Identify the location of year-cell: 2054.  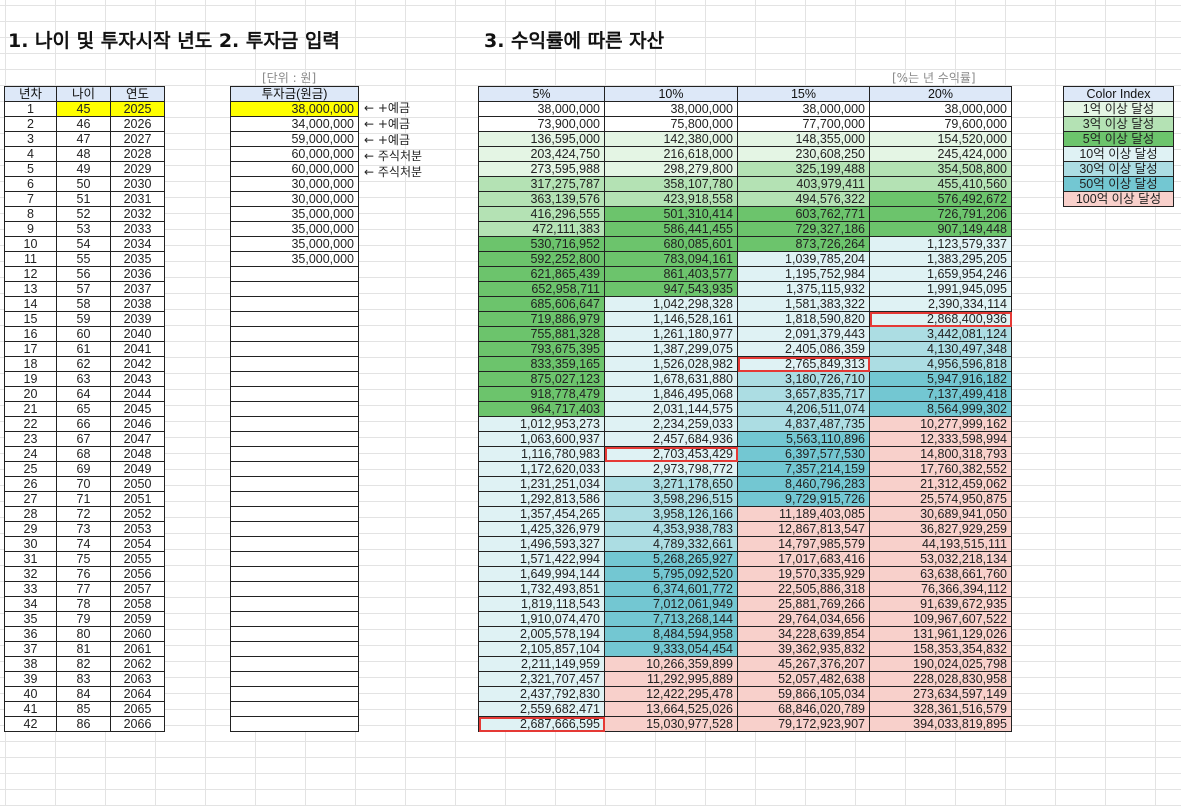
(137, 544).